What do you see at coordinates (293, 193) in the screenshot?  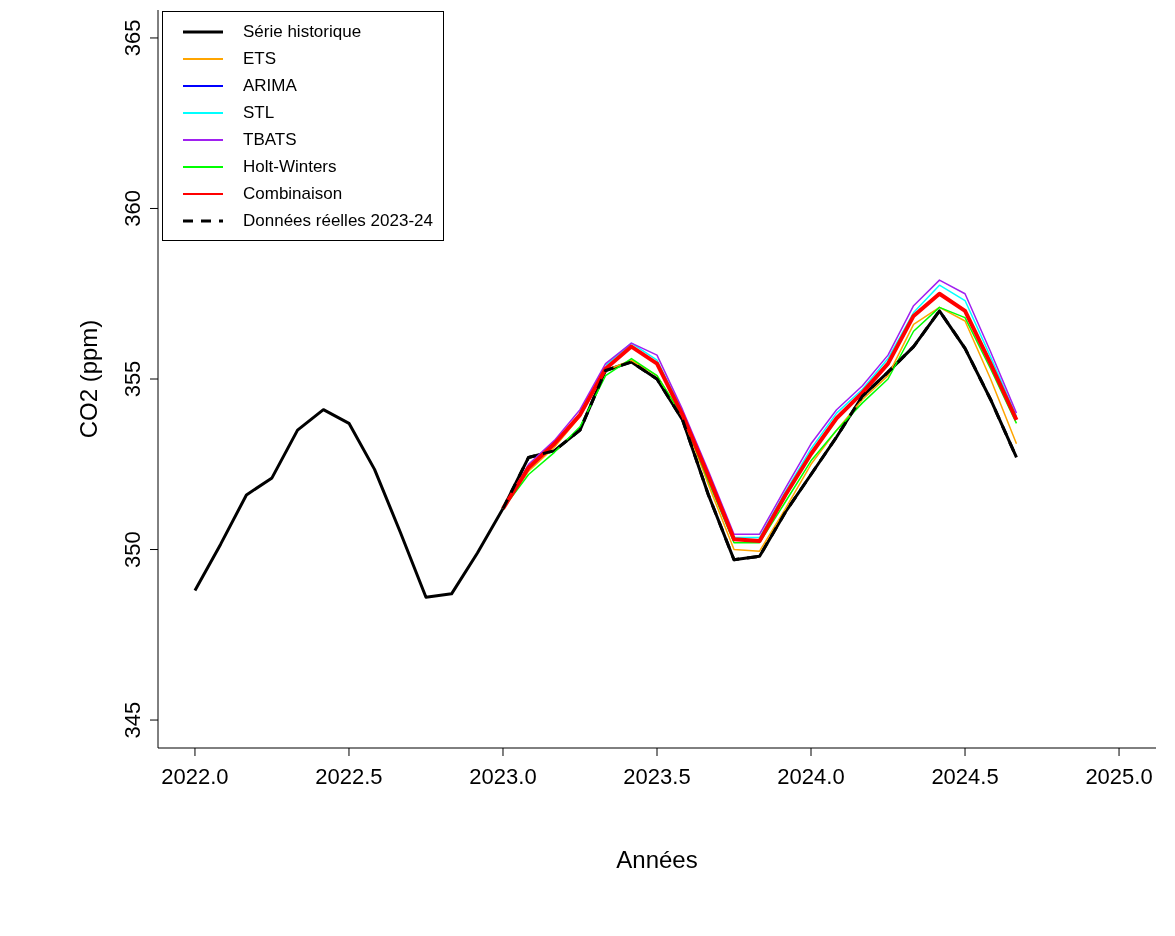 I see `legend-label: Combinaison` at bounding box center [293, 193].